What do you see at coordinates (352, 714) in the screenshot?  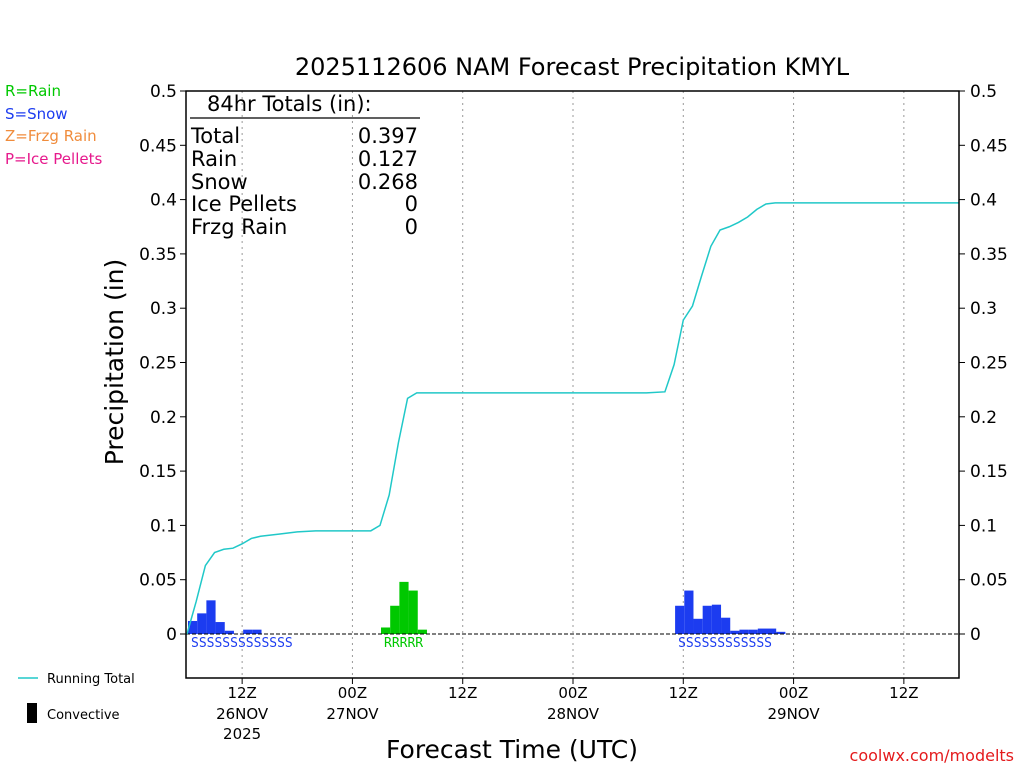 I see `x-tick-label-date: 27NOV` at bounding box center [352, 714].